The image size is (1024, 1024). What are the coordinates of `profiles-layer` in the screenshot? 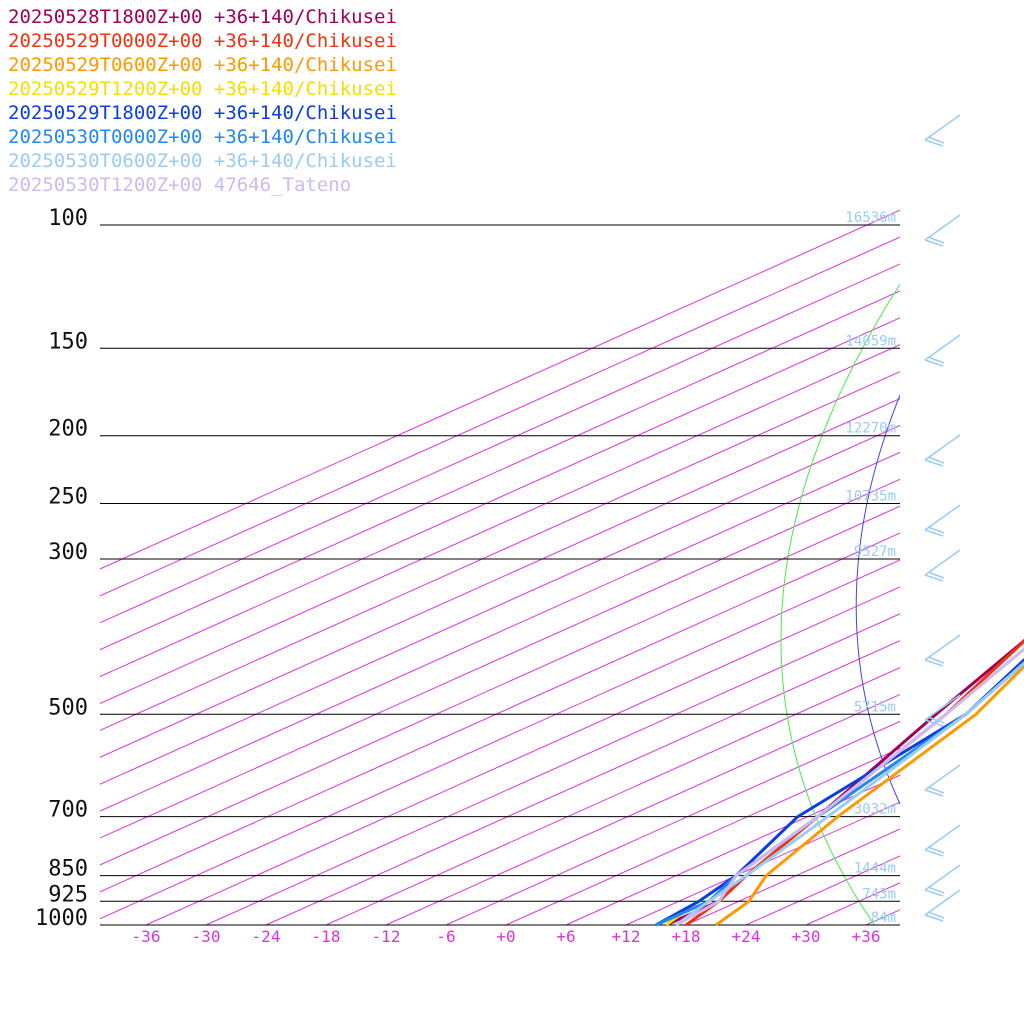 It's located at (839, 782).